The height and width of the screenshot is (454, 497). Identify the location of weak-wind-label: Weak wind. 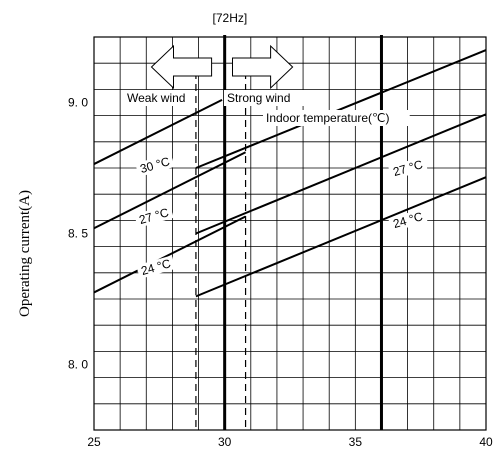
(156, 98).